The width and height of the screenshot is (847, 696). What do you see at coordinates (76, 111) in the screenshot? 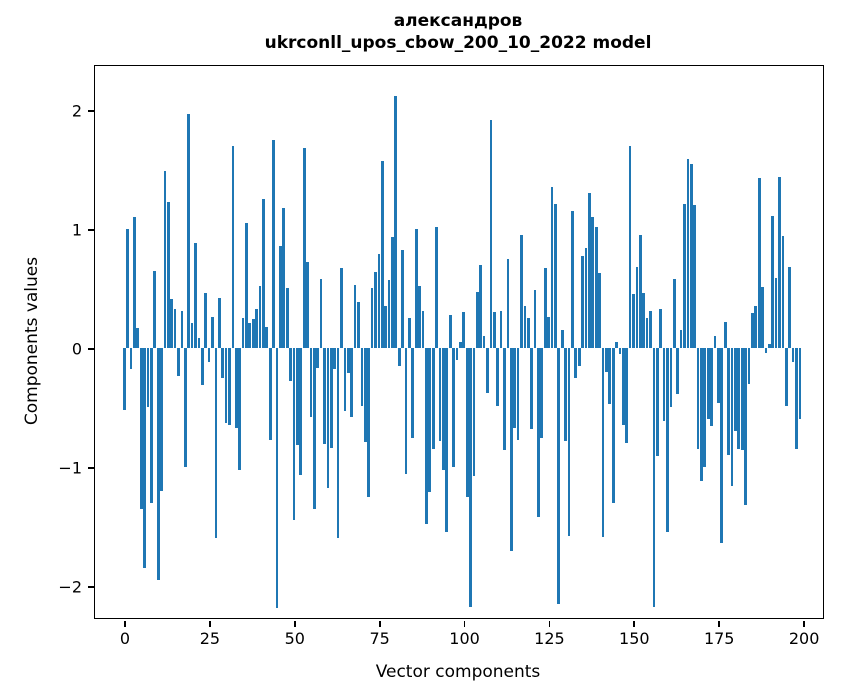
I see `y-tick-label: 2` at bounding box center [76, 111].